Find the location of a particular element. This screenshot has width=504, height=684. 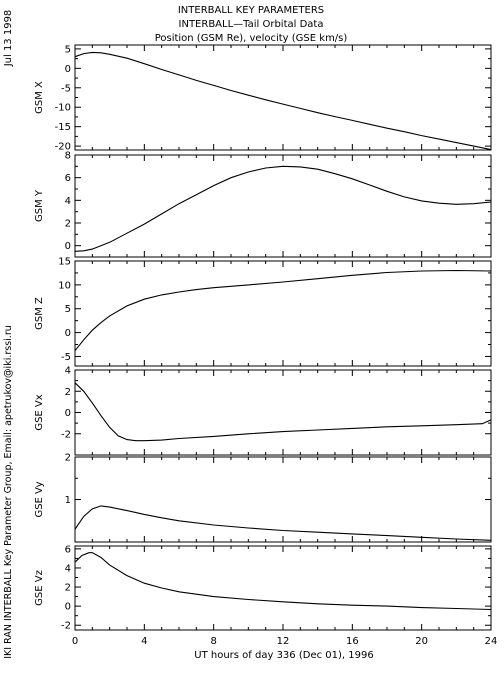

panel-5: GSE Vy 2 1 is located at coordinates (263, 498).